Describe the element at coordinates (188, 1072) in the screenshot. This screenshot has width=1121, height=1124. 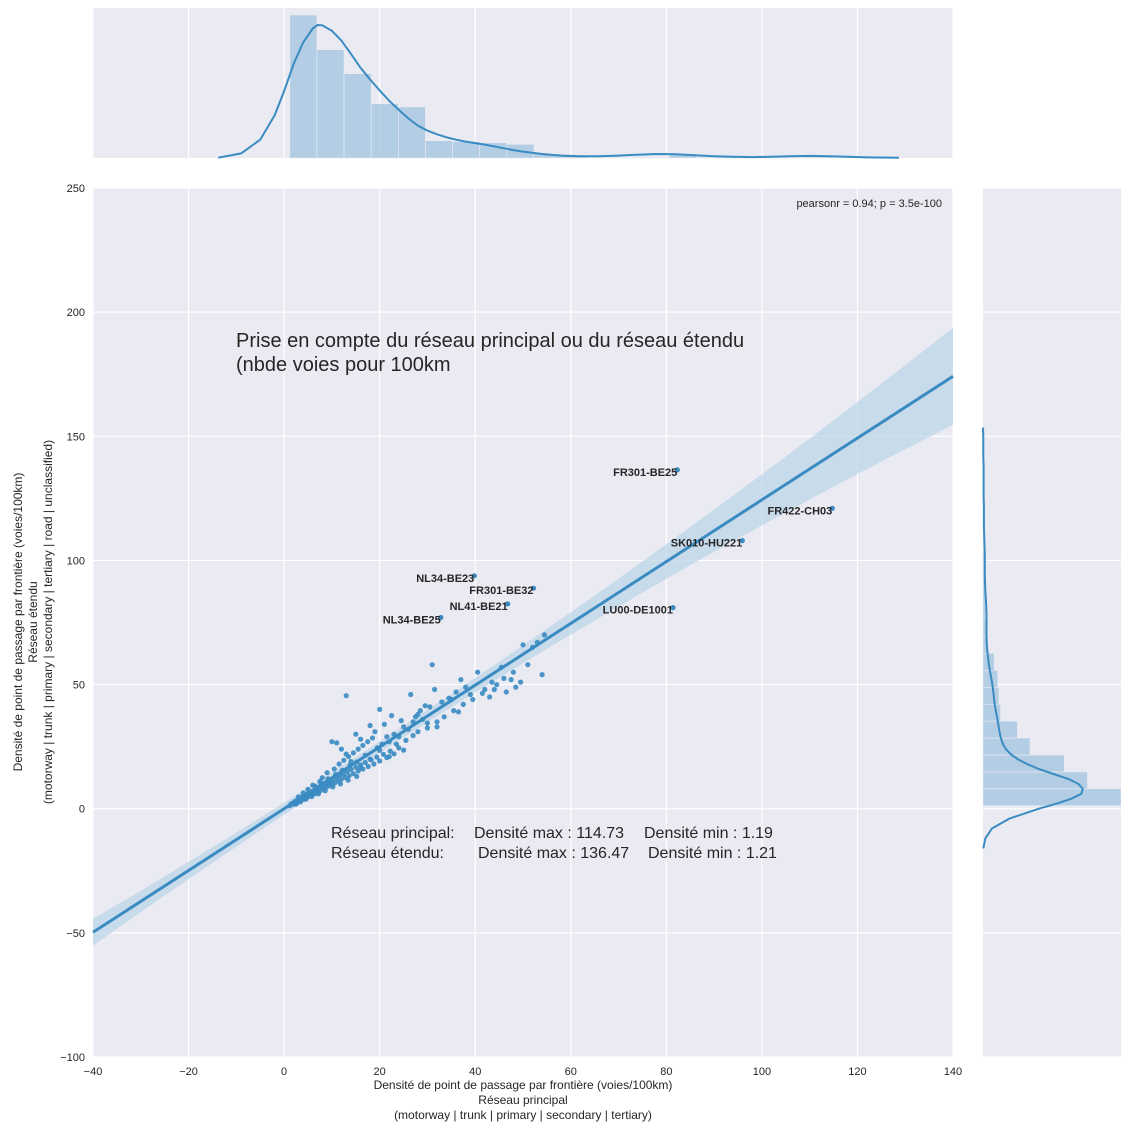
I see `x-tick-label: −20` at that location.